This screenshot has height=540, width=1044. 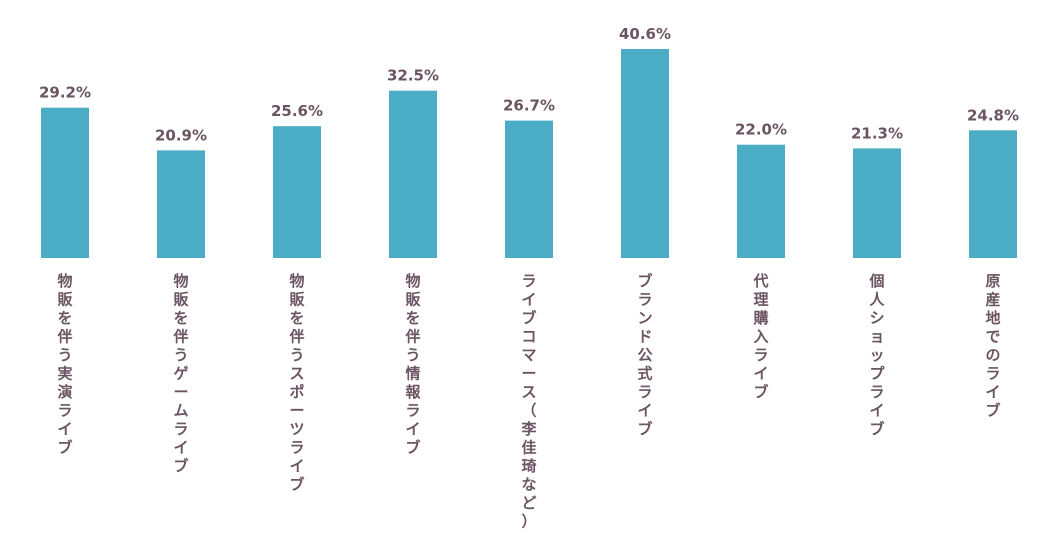 What do you see at coordinates (877, 133) in the screenshot?
I see `value-label-8: 21.3%` at bounding box center [877, 133].